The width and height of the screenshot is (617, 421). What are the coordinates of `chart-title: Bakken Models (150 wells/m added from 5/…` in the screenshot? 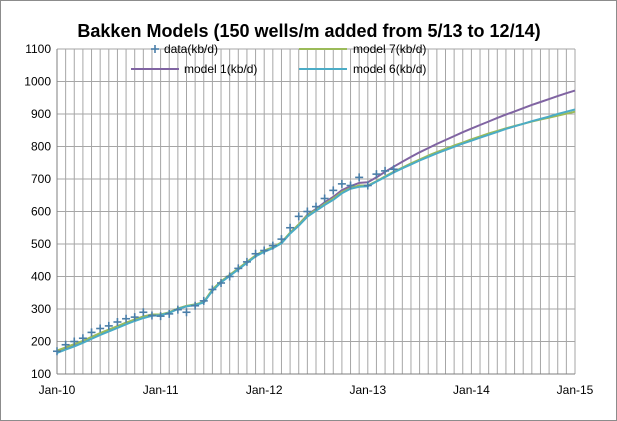 It's located at (308, 31).